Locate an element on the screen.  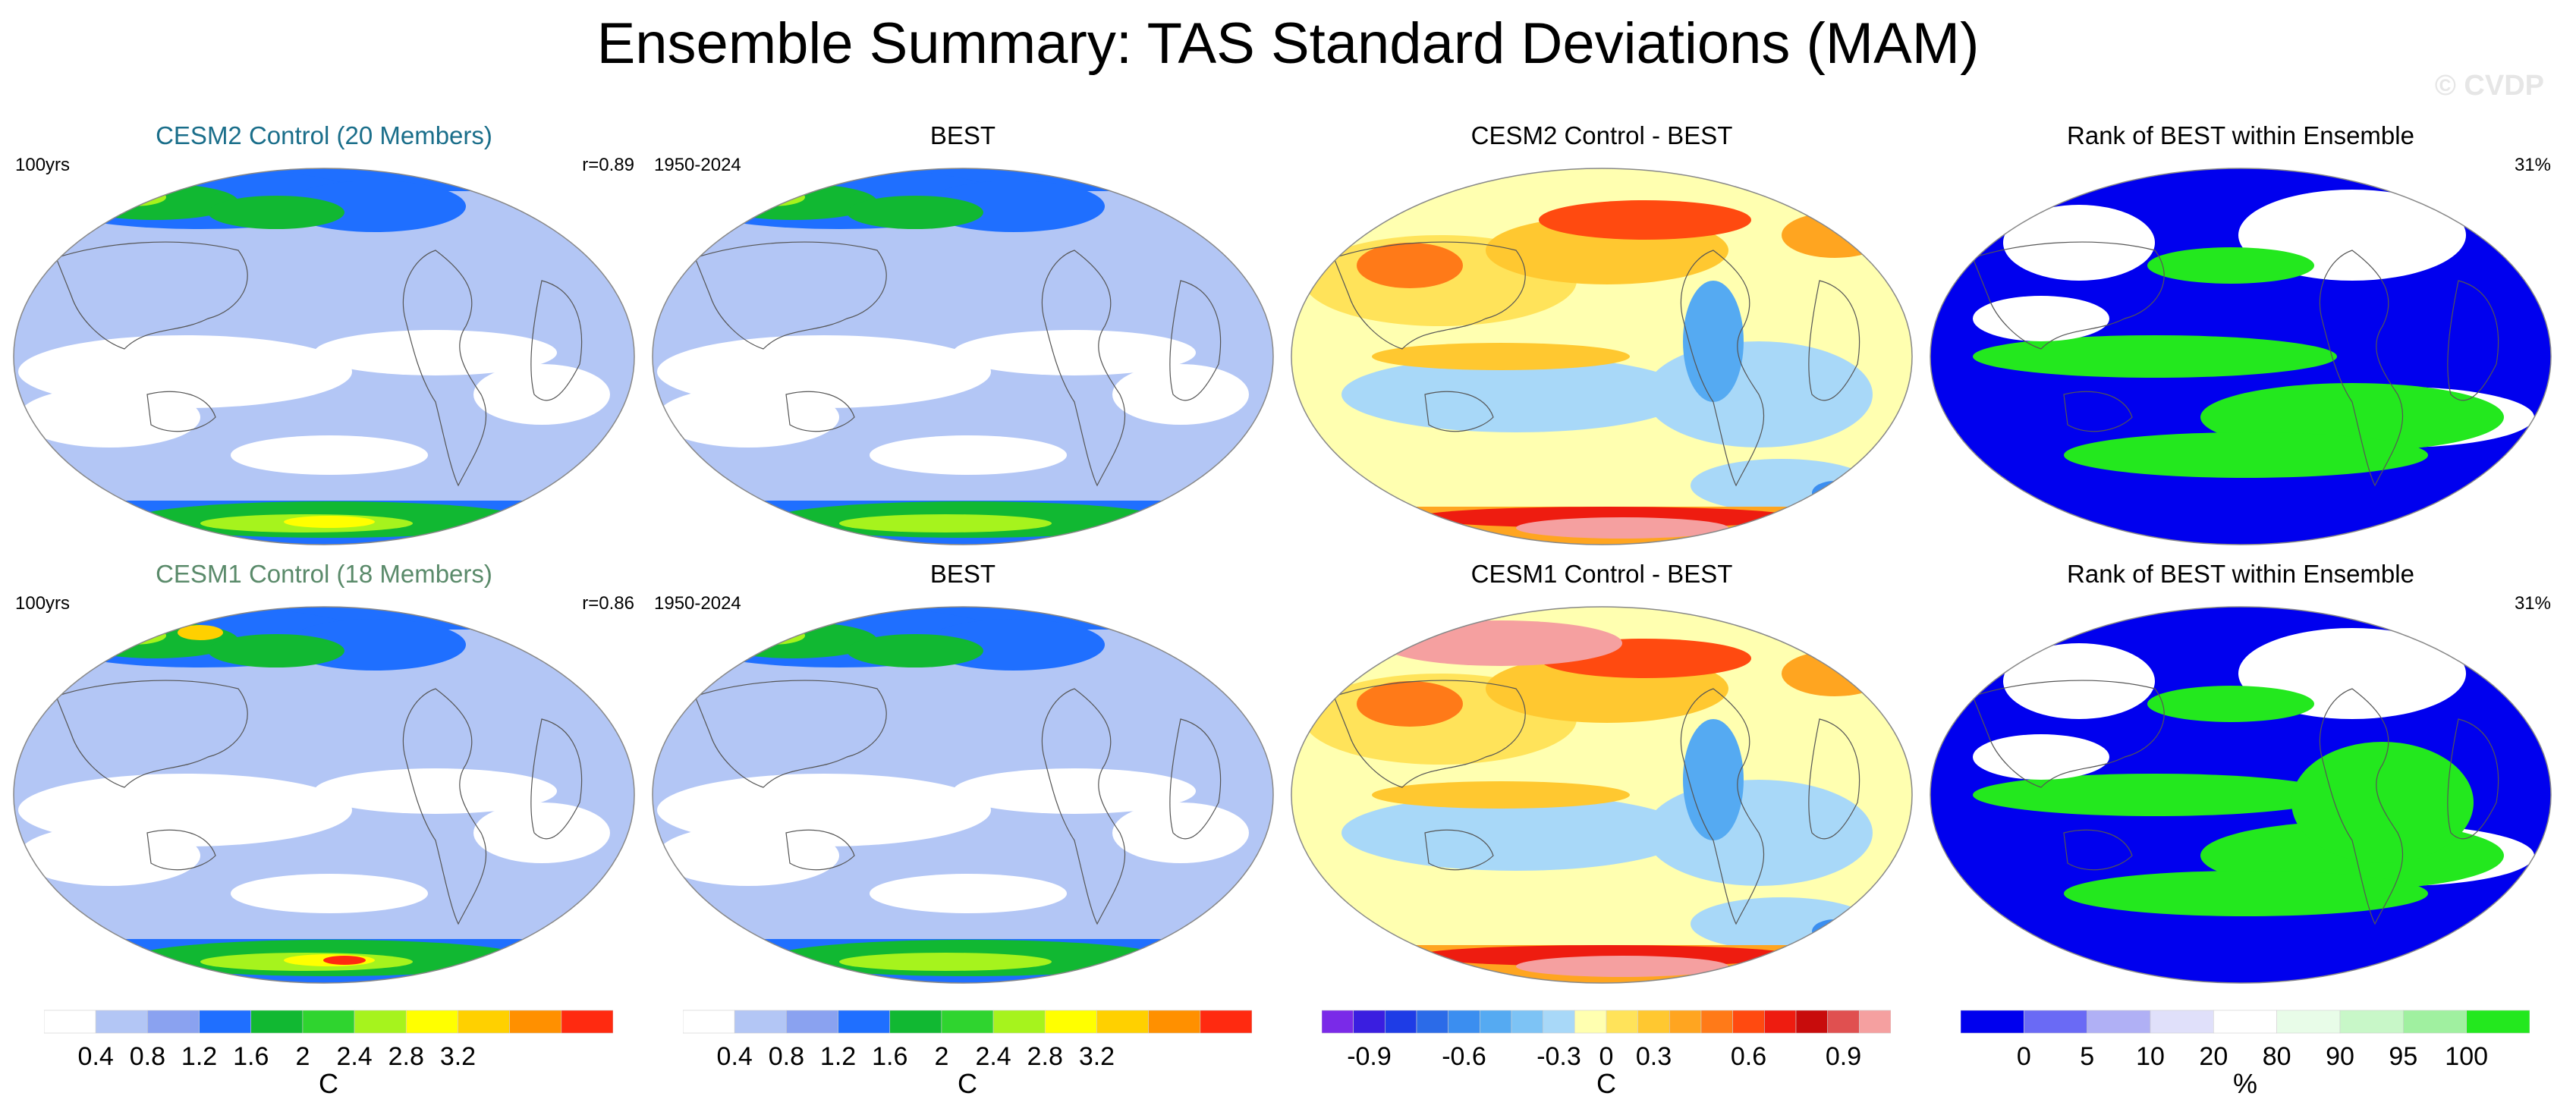
colorbar-tick-label: 1.2 is located at coordinates (199, 1055).